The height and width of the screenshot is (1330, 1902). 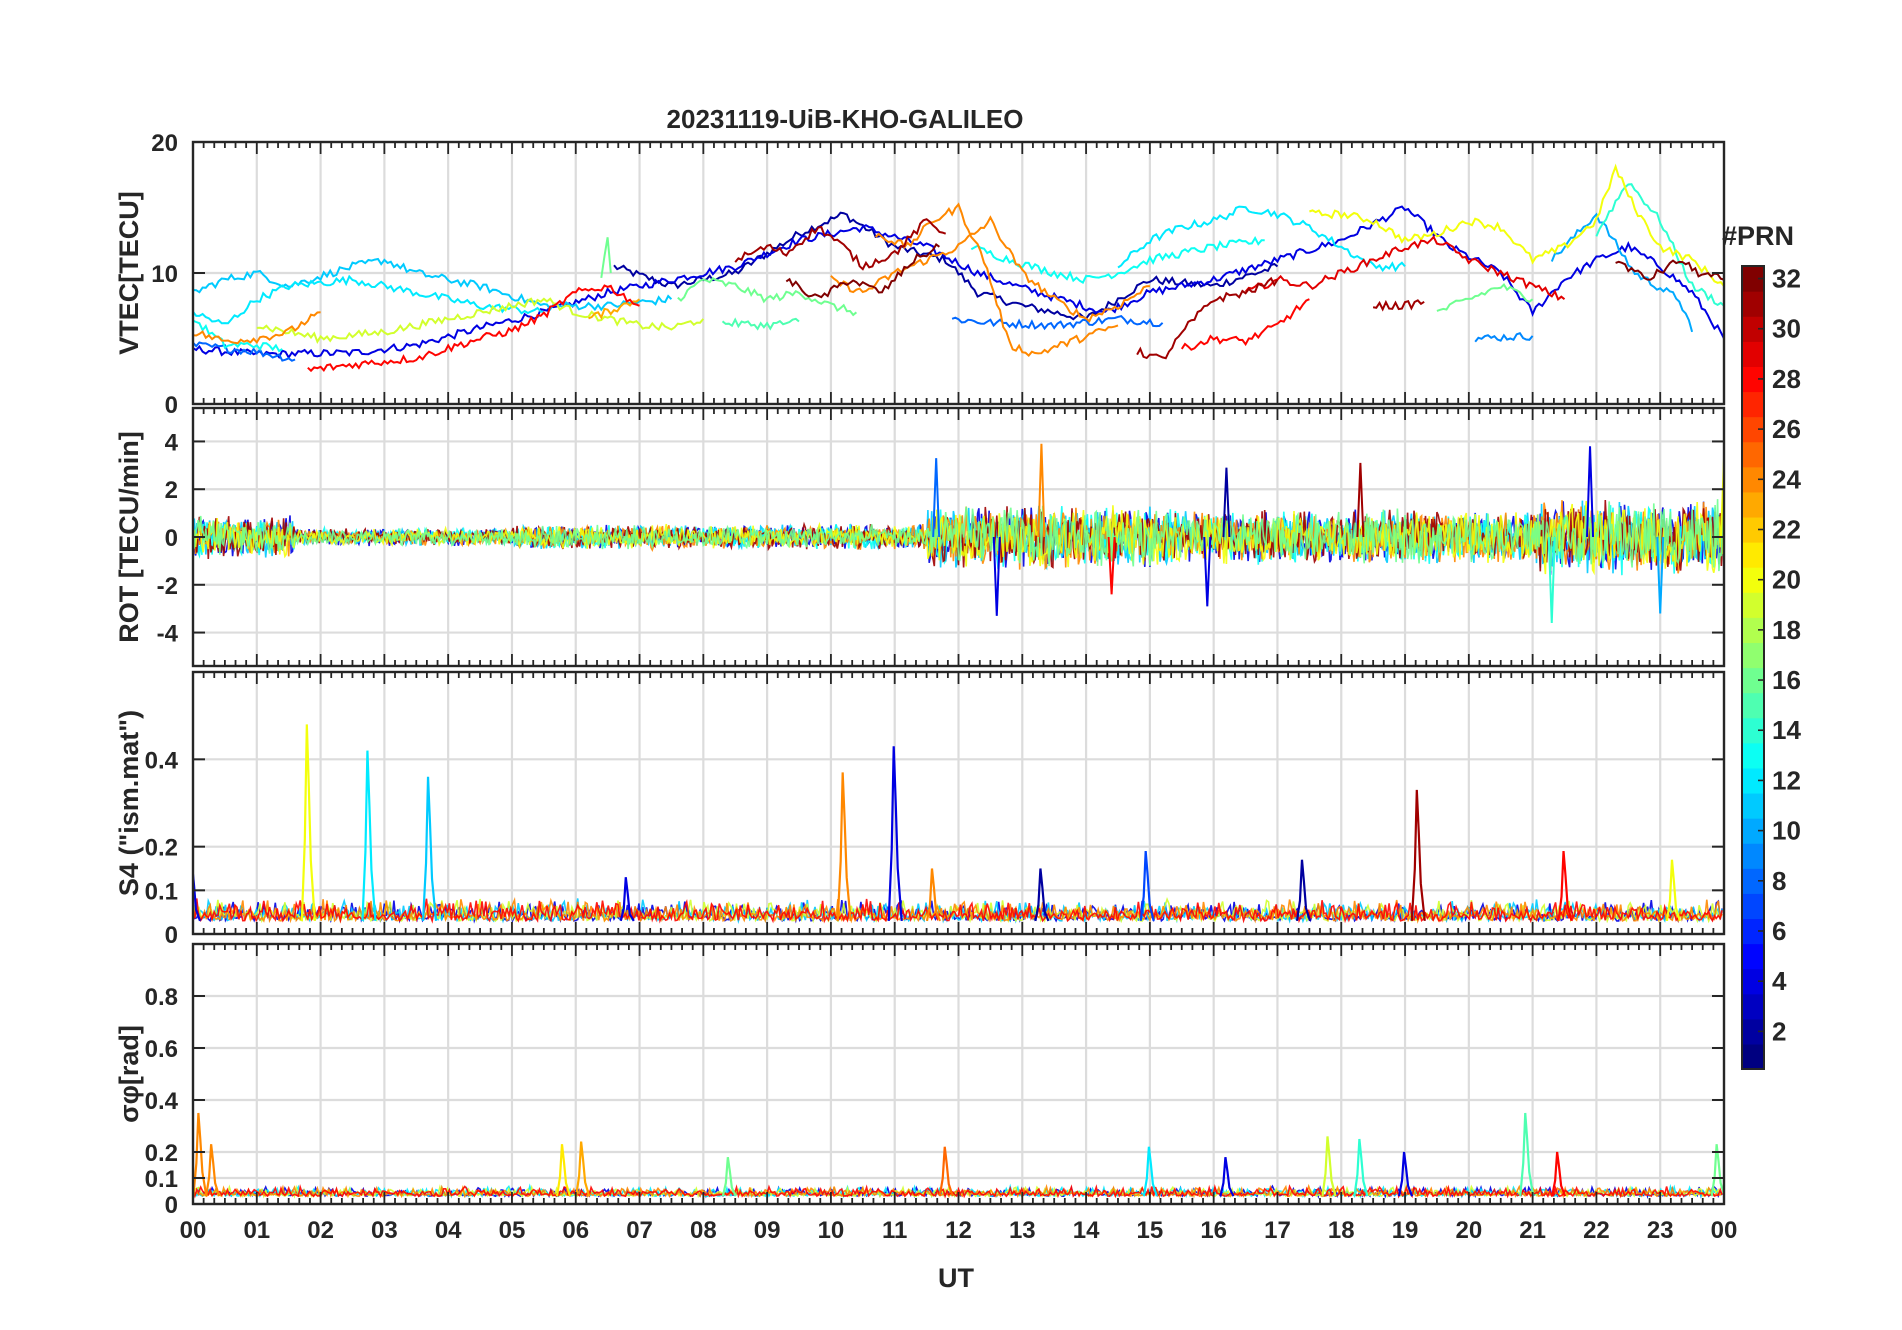 I want to click on vtec-y-tick-label: 20, so click(x=164, y=143).